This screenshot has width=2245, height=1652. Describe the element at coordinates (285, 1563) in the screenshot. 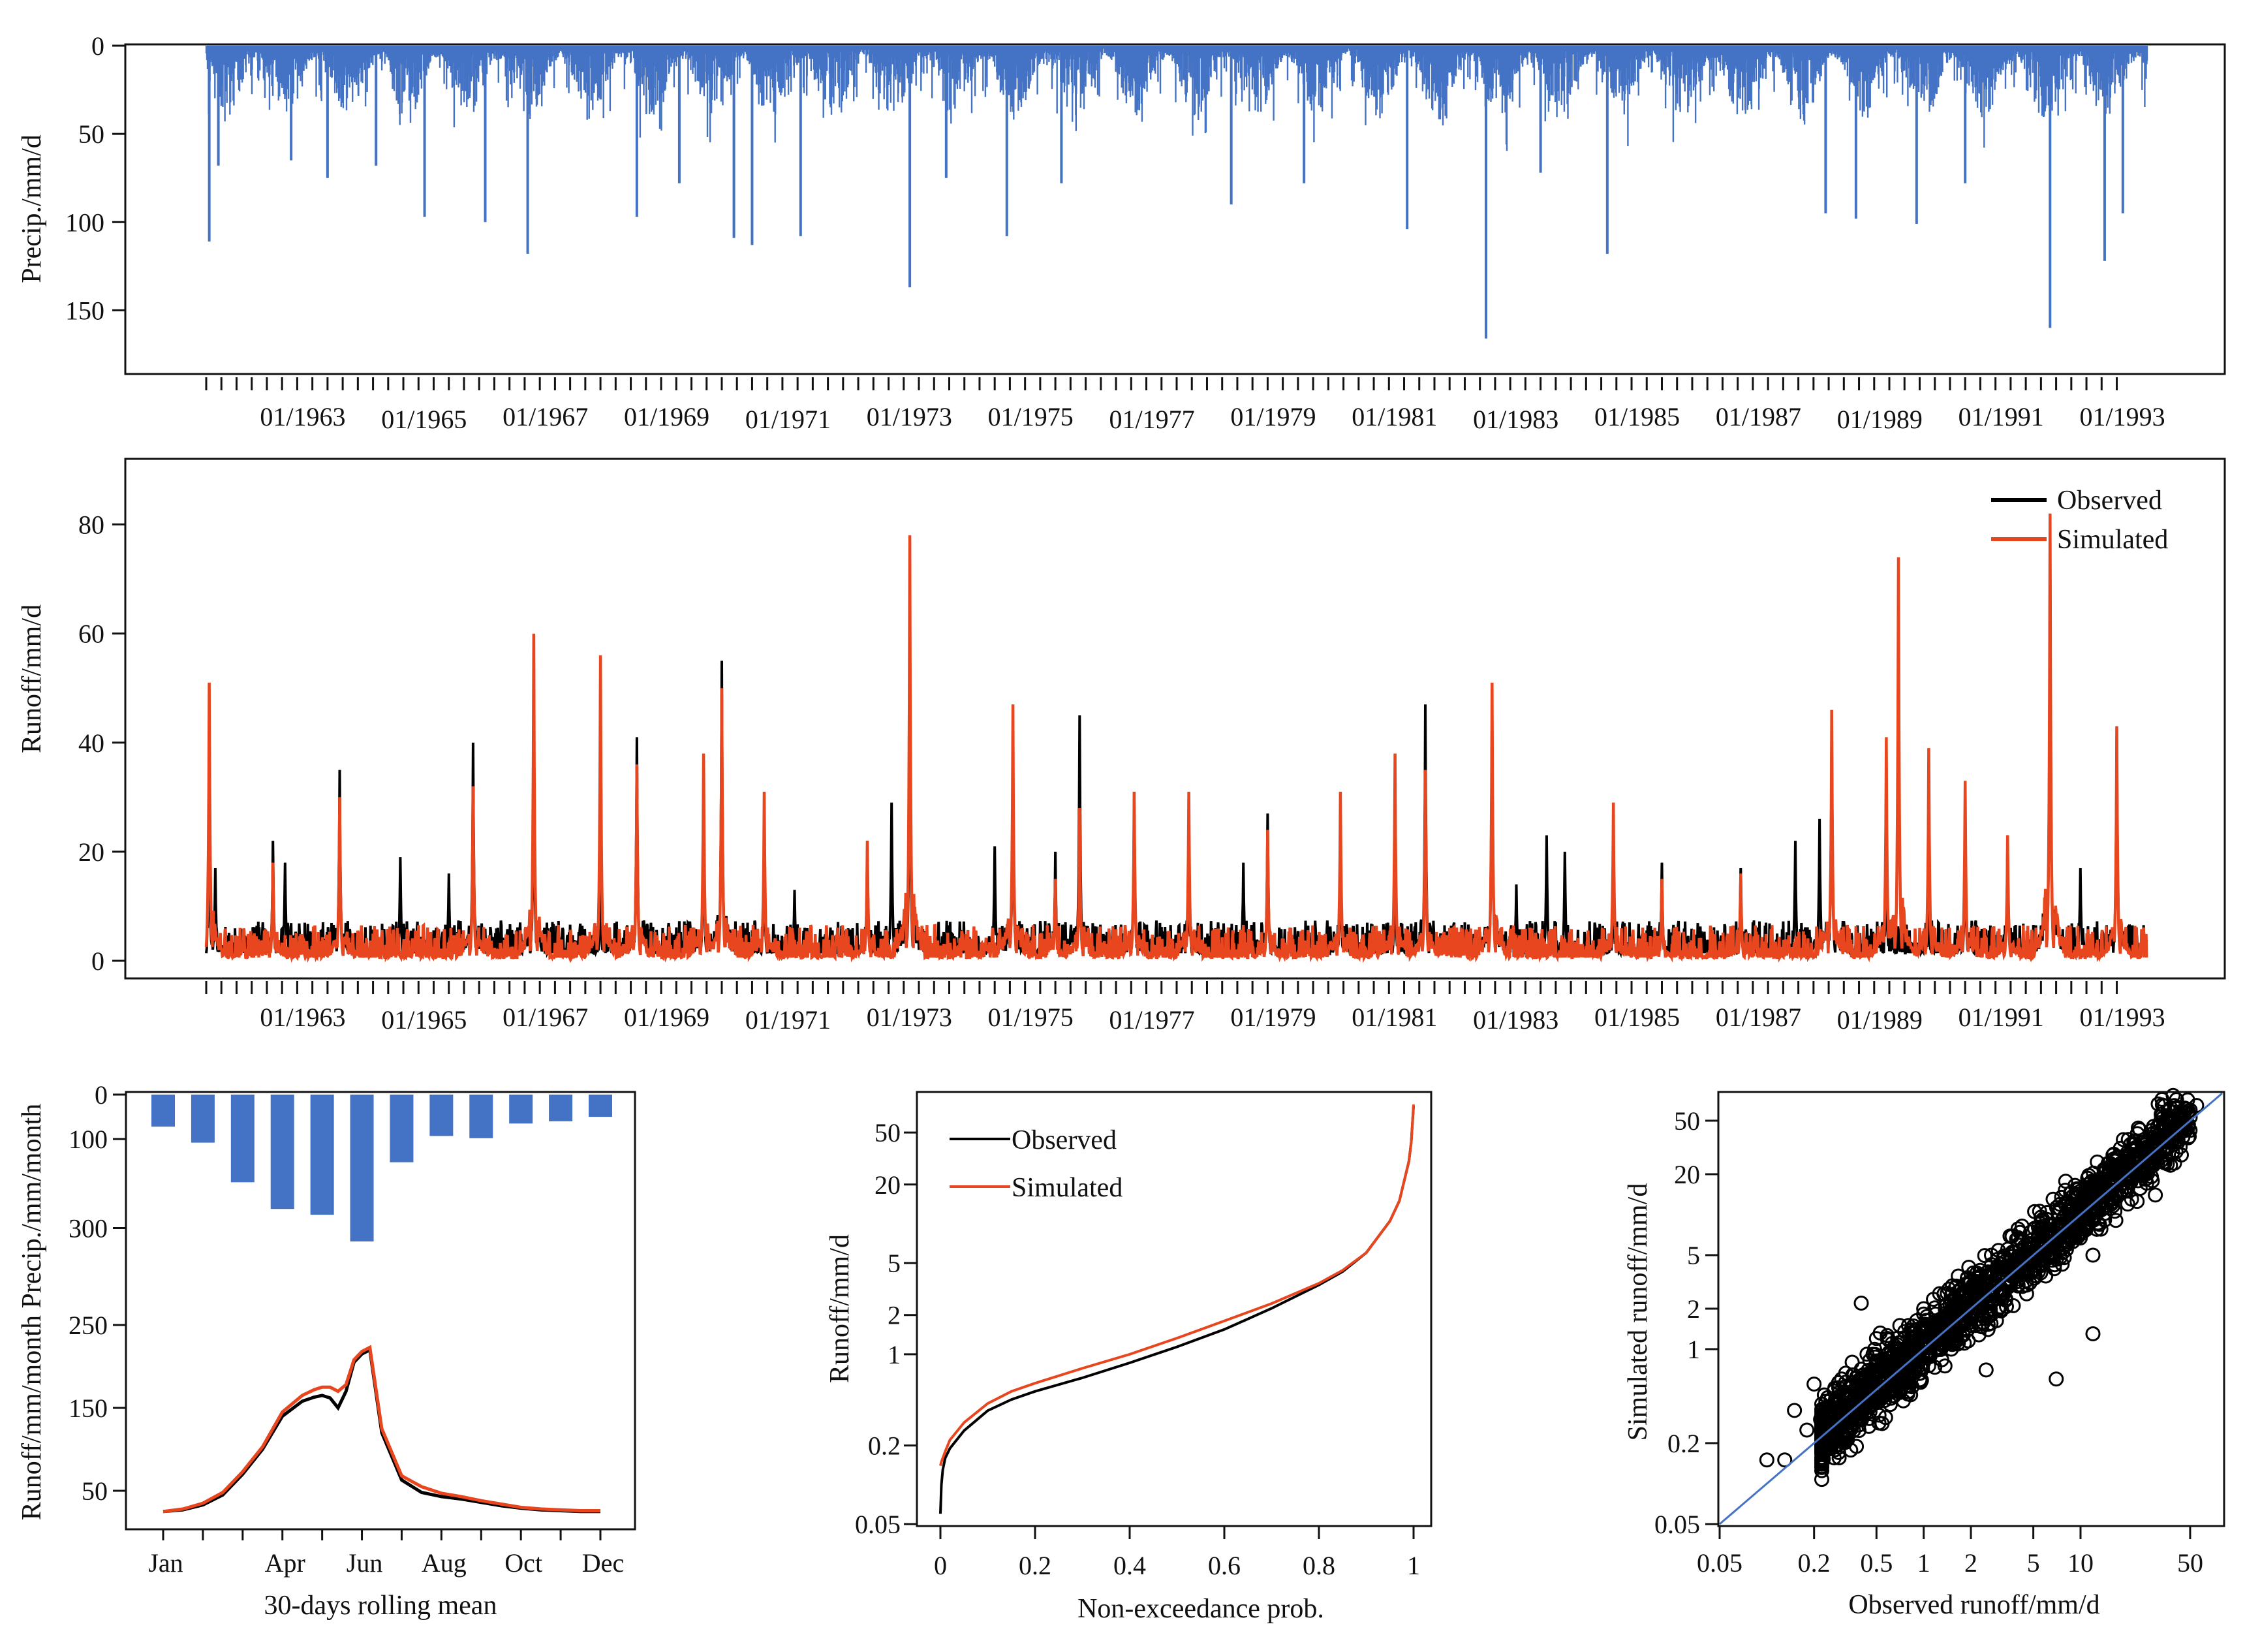

I see `x-tick-label: Apr` at that location.